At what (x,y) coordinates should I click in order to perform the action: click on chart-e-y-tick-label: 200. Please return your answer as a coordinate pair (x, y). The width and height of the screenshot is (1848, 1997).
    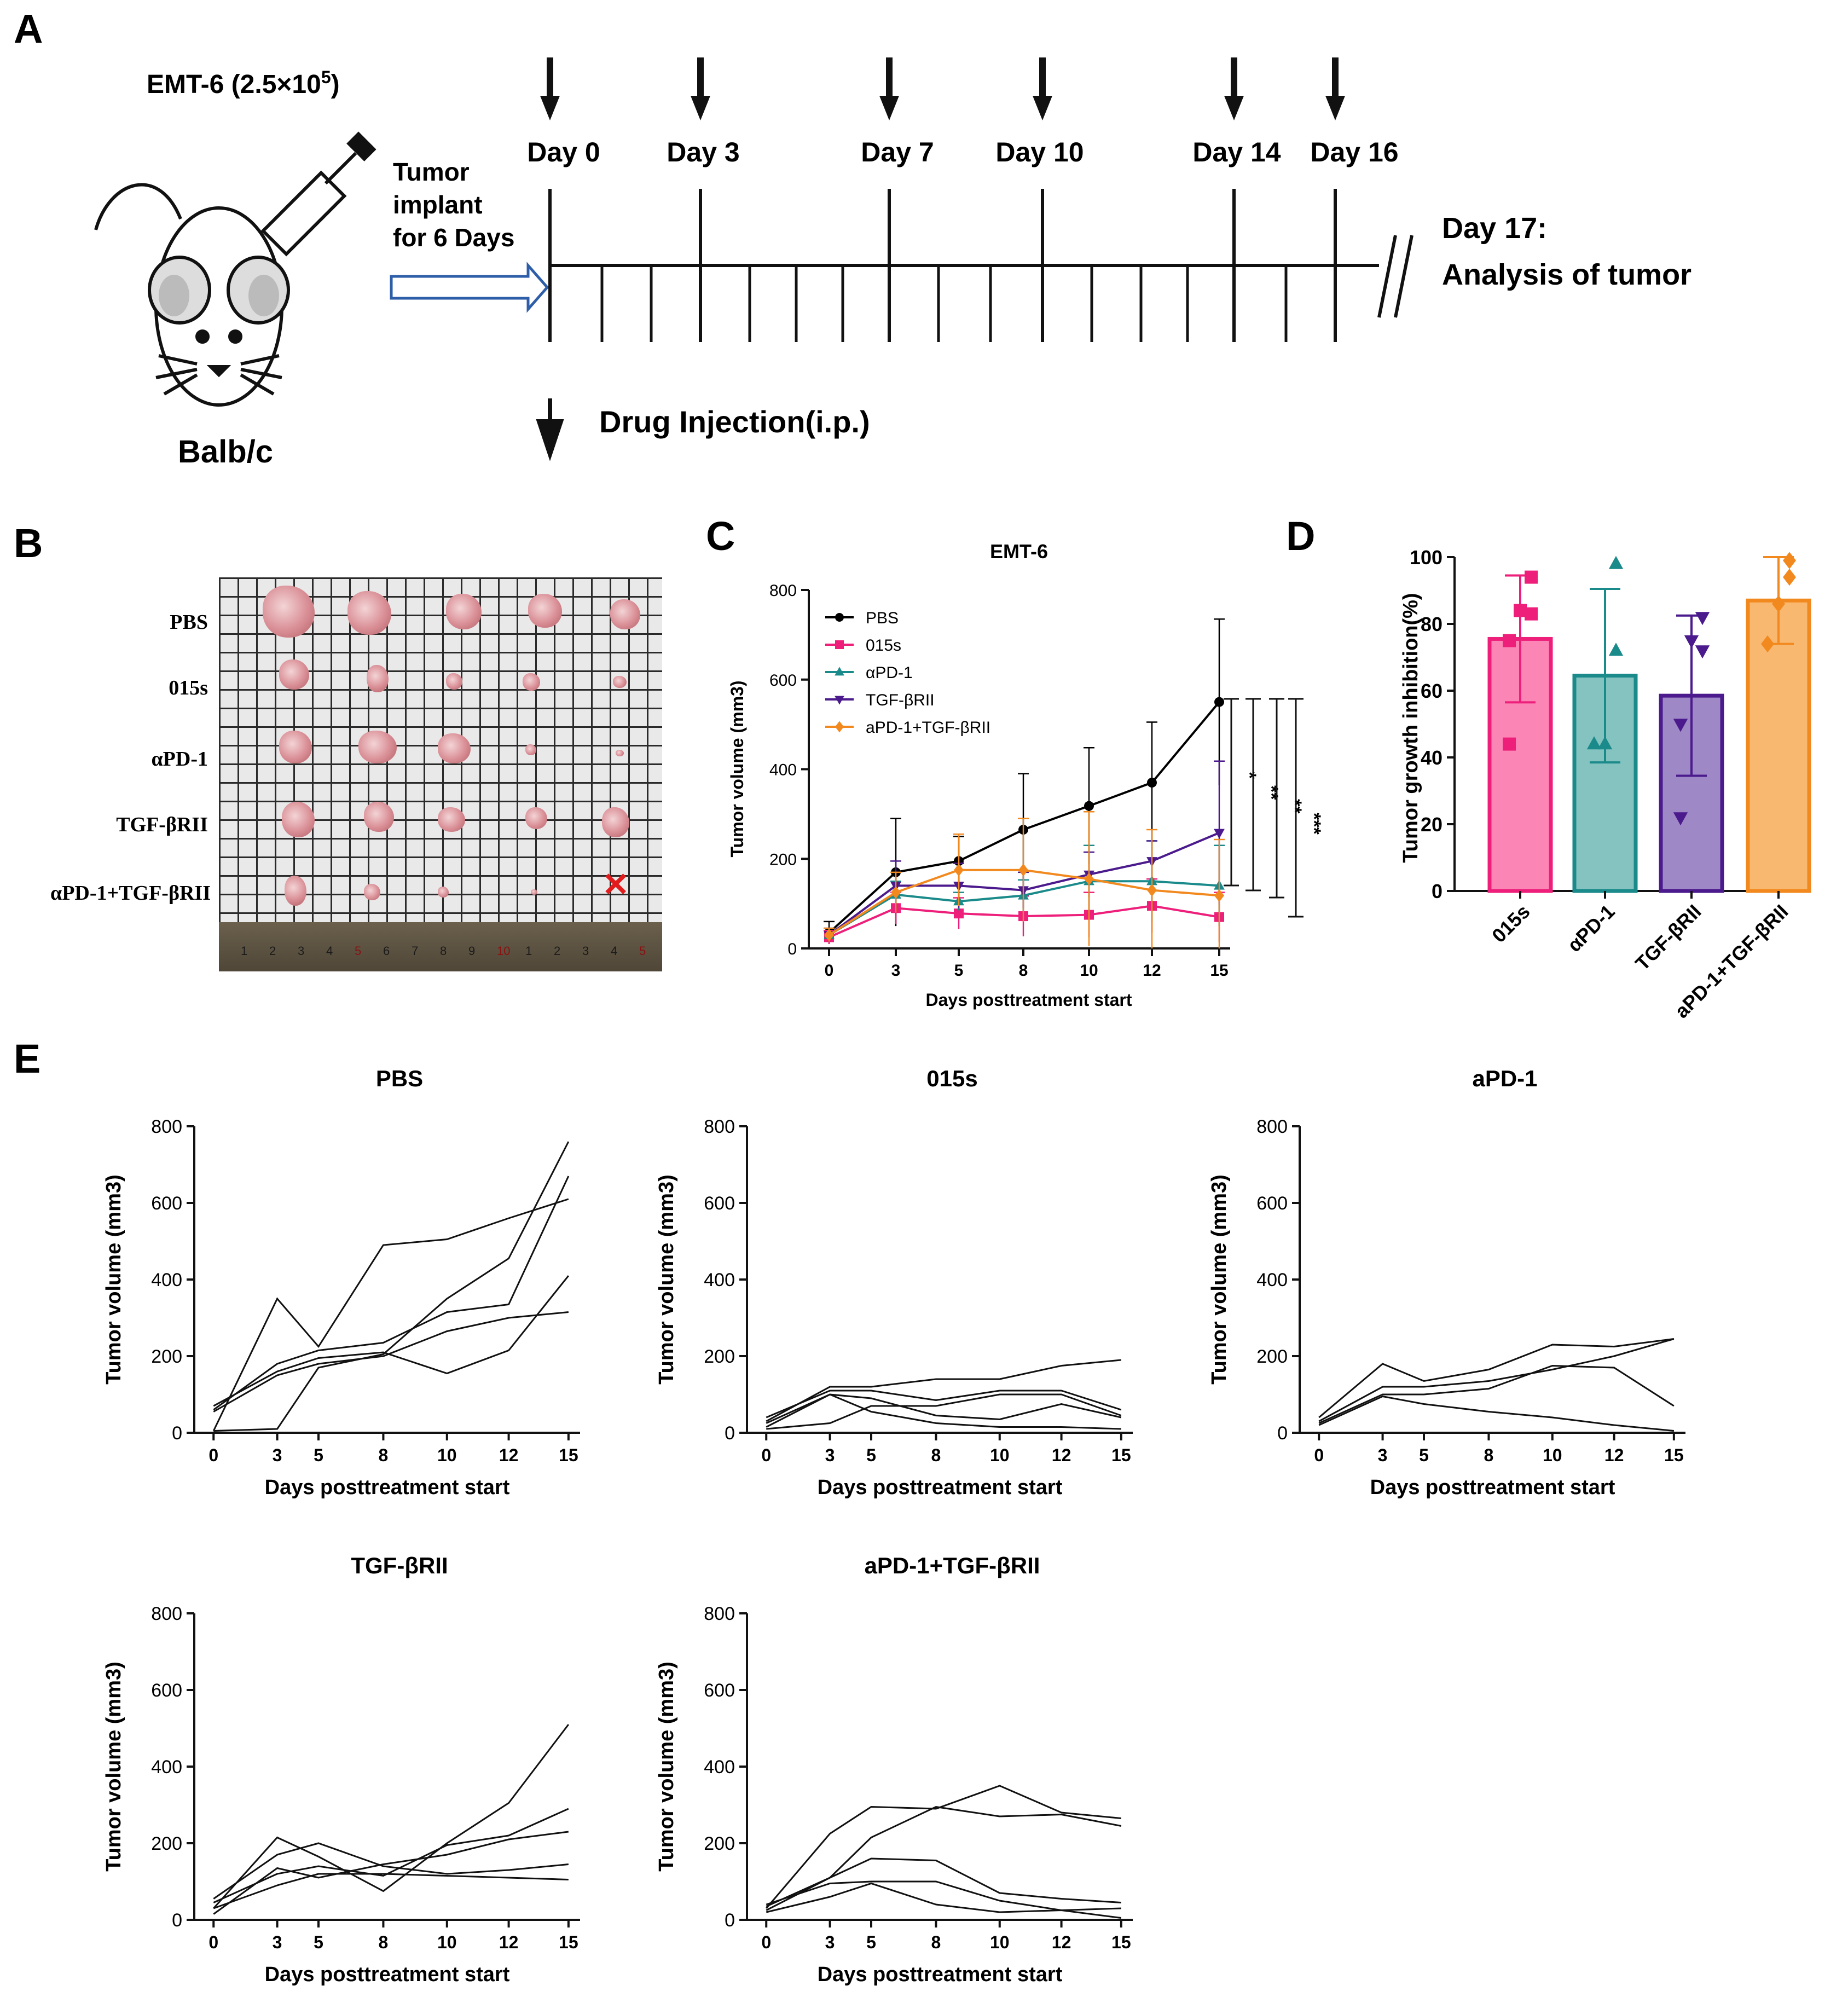
    Looking at the image, I should click on (719, 1843).